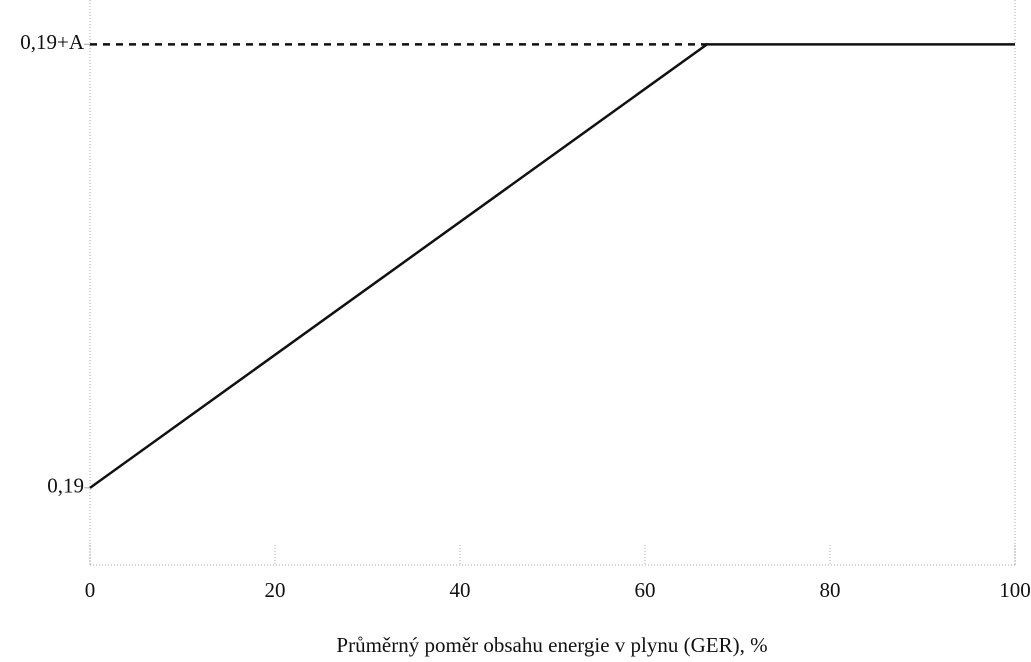 This screenshot has height=662, width=1031. I want to click on y-tick-label: 0,19, so click(65, 486).